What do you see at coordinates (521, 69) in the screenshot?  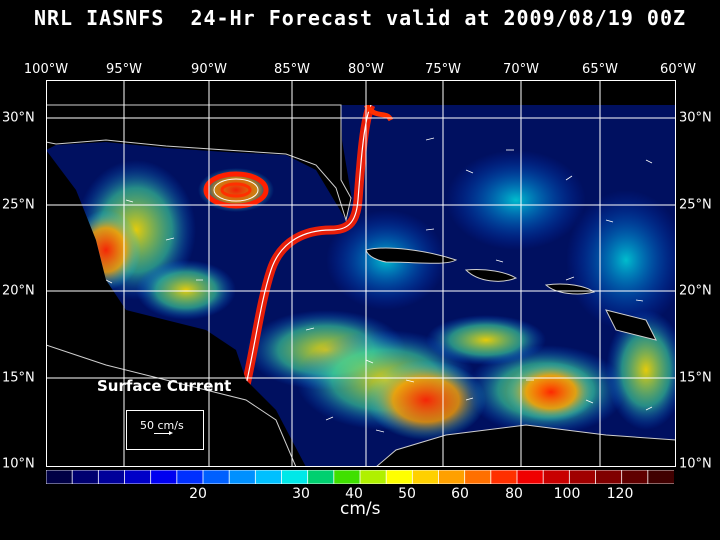 I see `lon-label: 70°W` at bounding box center [521, 69].